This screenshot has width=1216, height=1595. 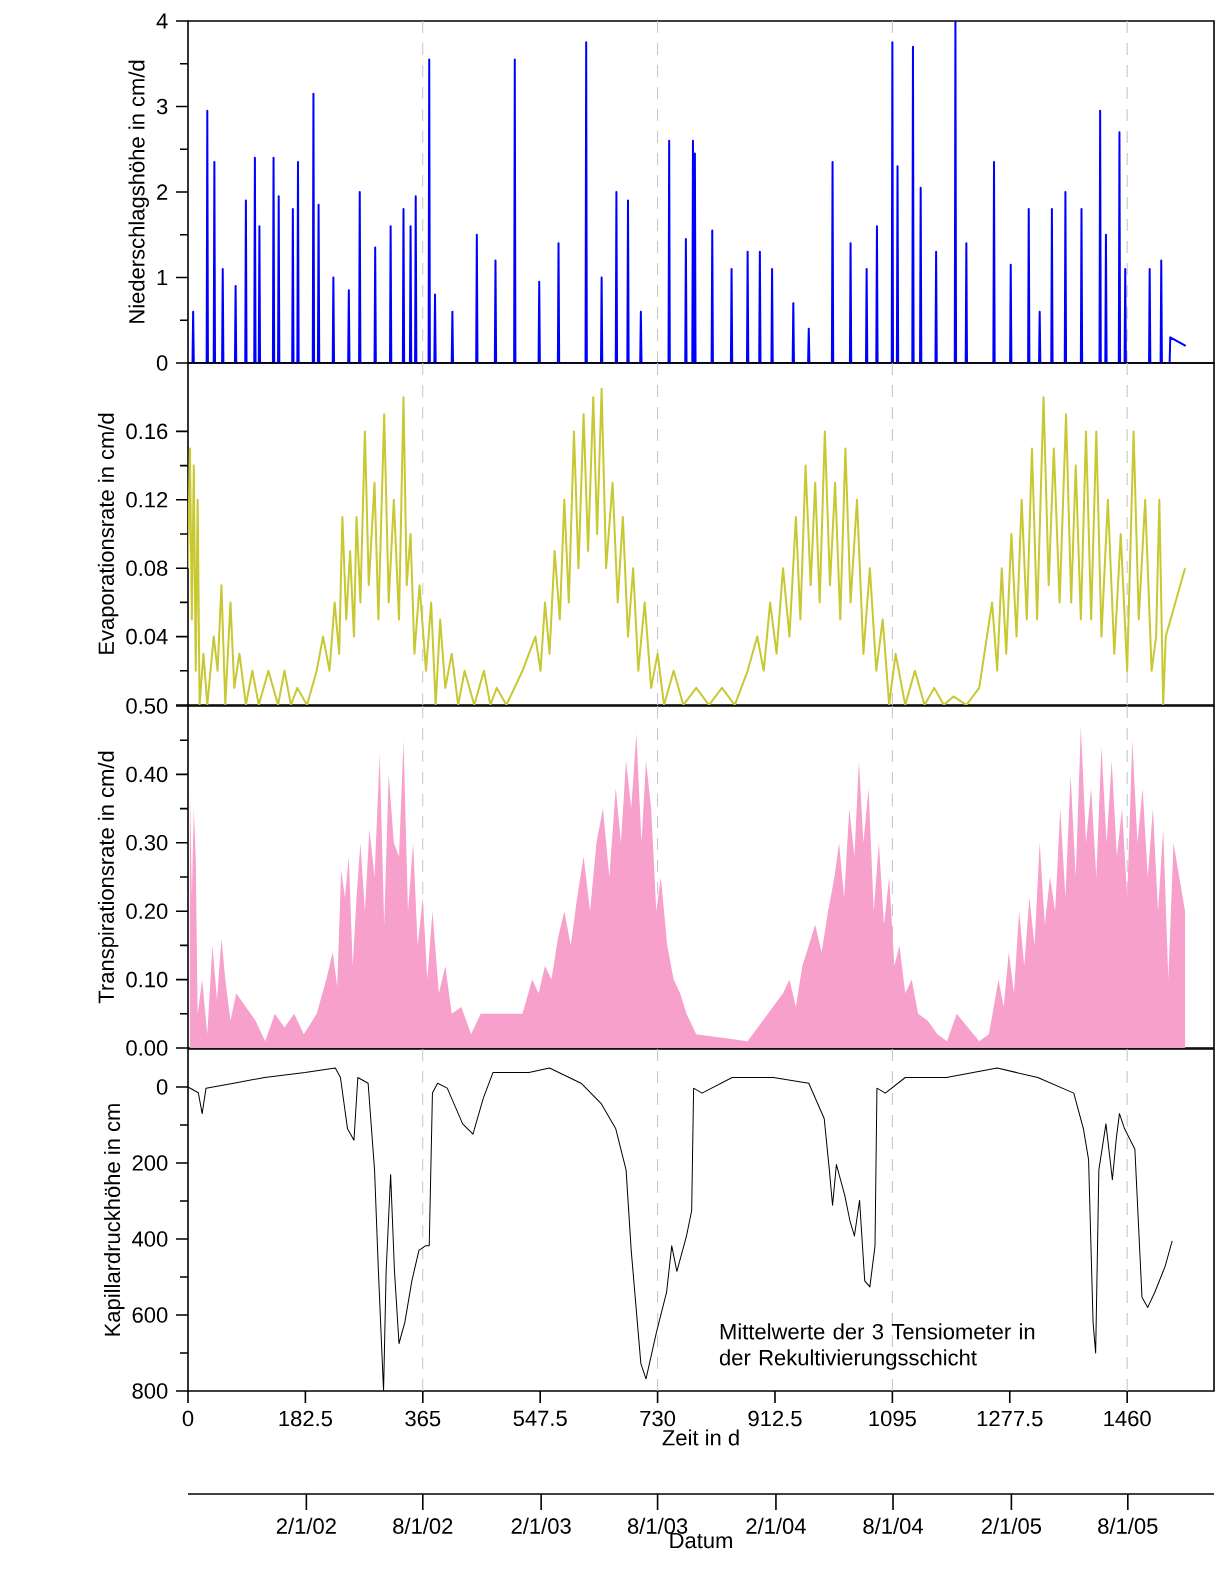 I want to click on y-tick-label: 0.16, so click(x=147, y=431).